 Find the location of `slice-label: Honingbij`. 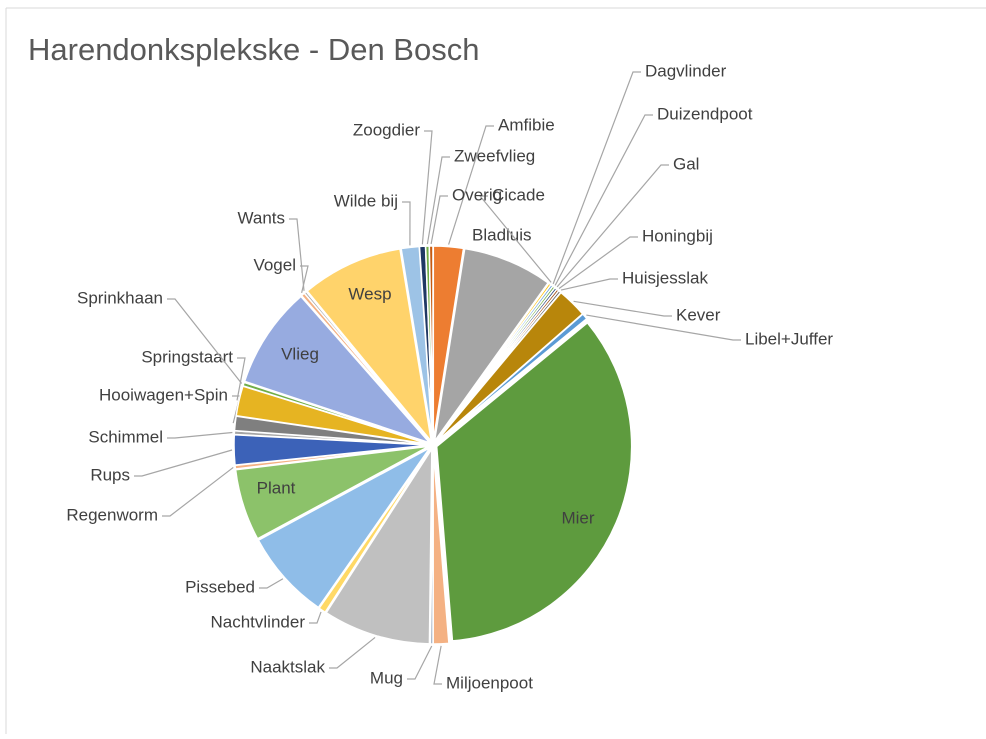

slice-label: Honingbij is located at coordinates (677, 235).